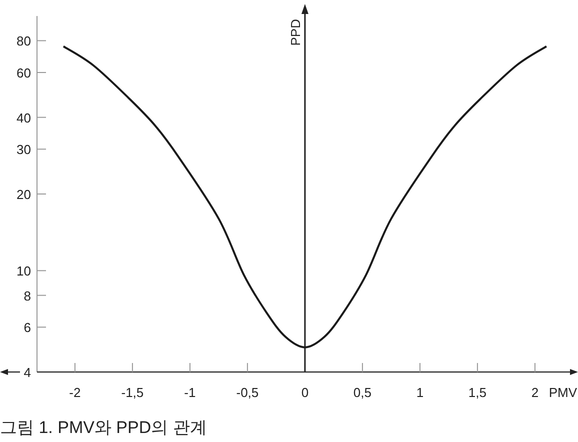  Describe the element at coordinates (190, 392) in the screenshot. I see `x-tick-label: -1` at that location.